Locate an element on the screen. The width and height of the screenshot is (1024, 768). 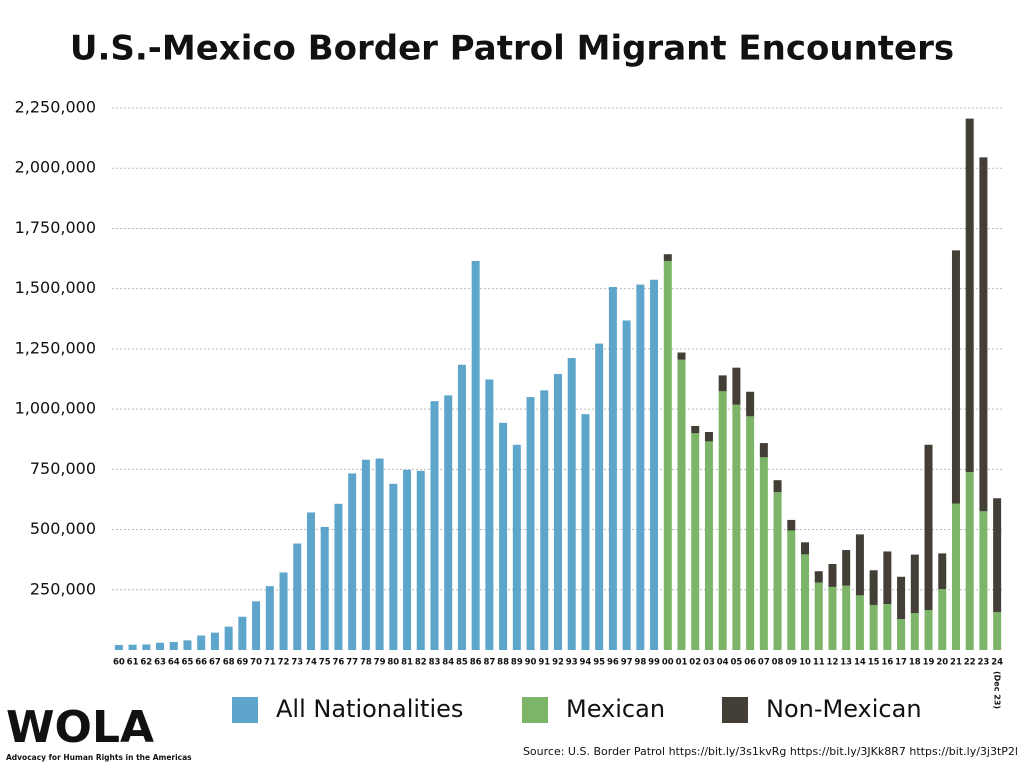
x-tick-label: 14 is located at coordinates (860, 663).